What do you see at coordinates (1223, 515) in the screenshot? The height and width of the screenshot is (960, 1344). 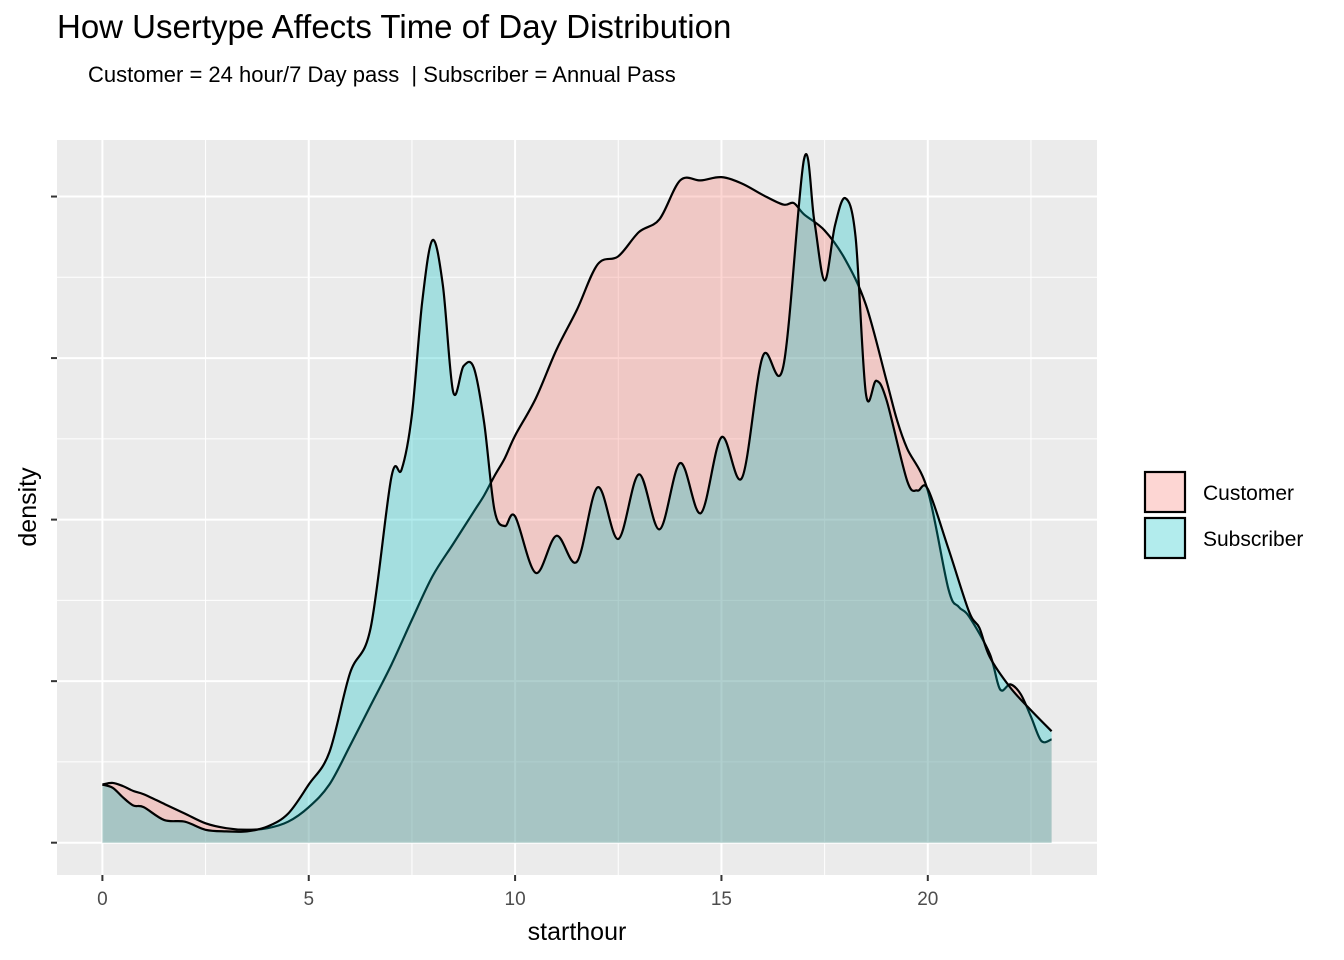 I see `legend: Customer Subscriber` at bounding box center [1223, 515].